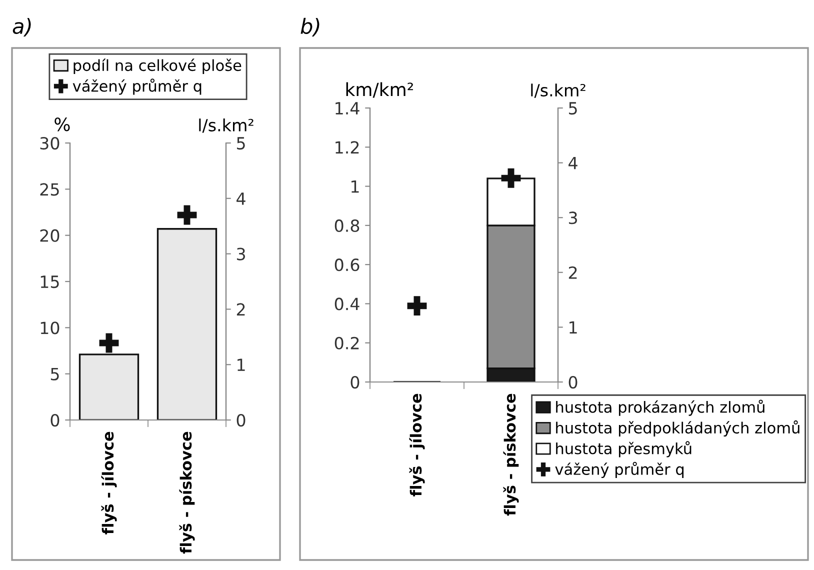 Image resolution: width=814 pixels, height=570 pixels. What do you see at coordinates (379, 90) in the screenshot?
I see `y-axis-title: km/km²` at bounding box center [379, 90].